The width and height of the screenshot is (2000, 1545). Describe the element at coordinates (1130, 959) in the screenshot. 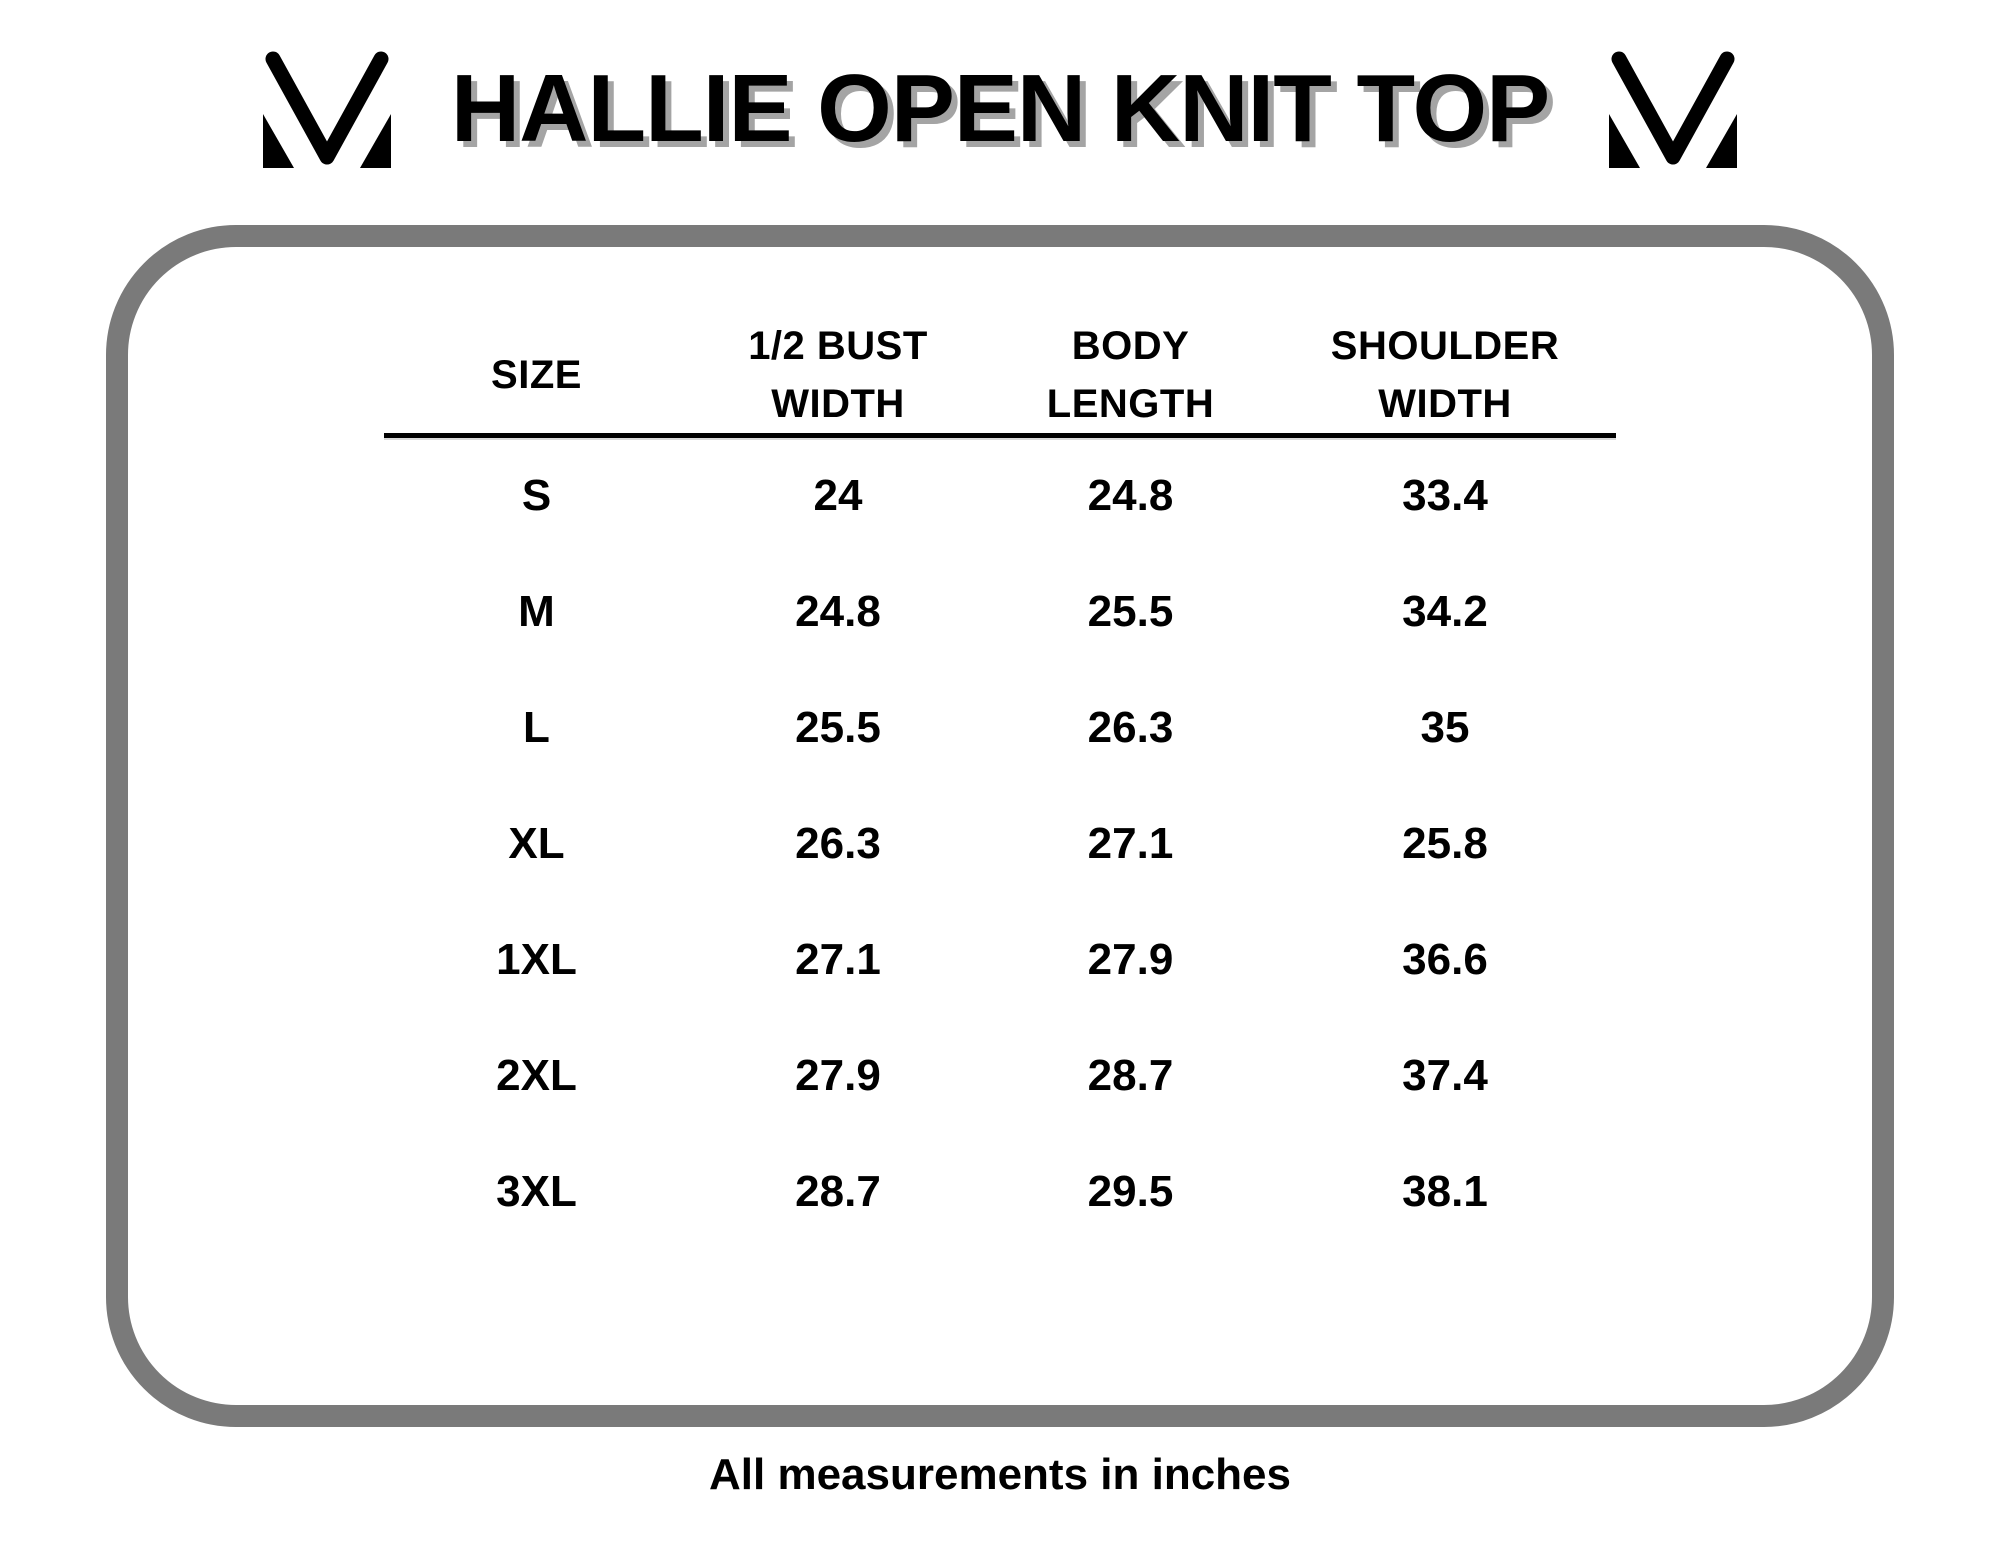

I see `cell-body-length: 27.9` at that location.